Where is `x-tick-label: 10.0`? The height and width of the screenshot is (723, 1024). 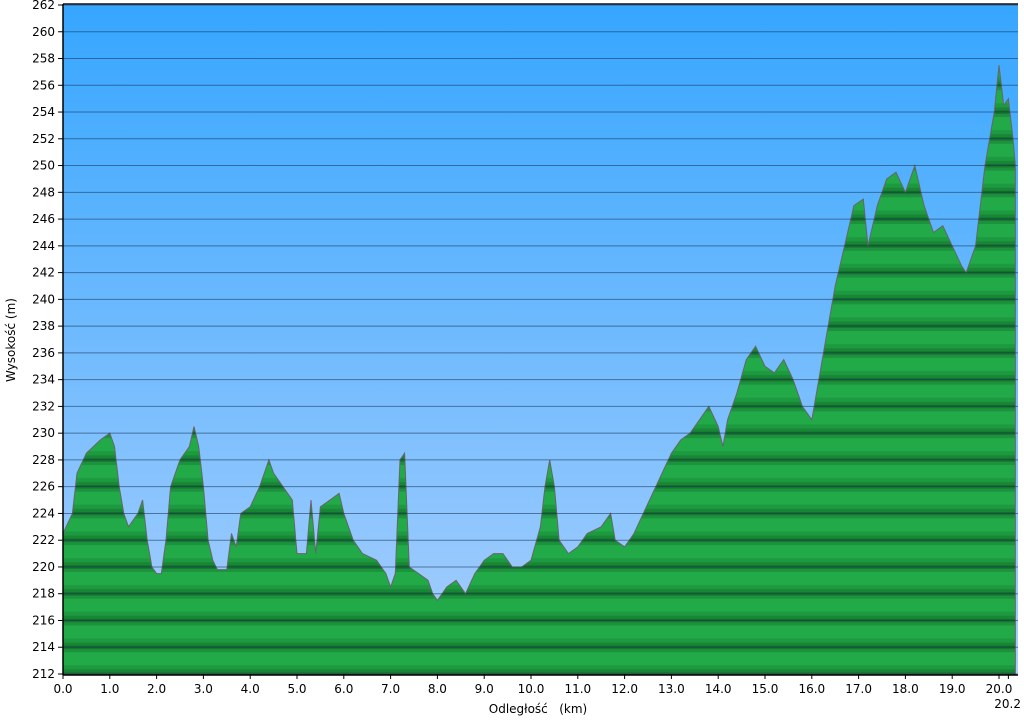
x-tick-label: 10.0 is located at coordinates (531, 689).